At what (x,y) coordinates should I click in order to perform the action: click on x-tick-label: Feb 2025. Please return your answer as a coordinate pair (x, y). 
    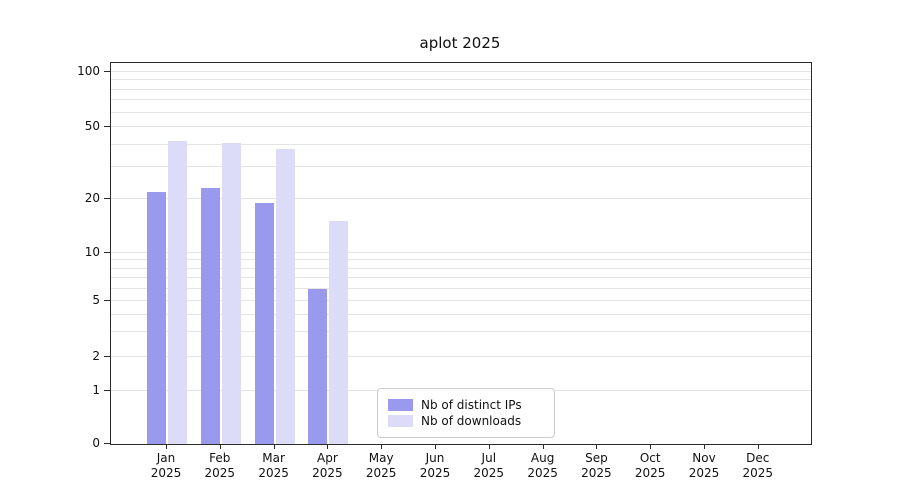
    Looking at the image, I should click on (220, 465).